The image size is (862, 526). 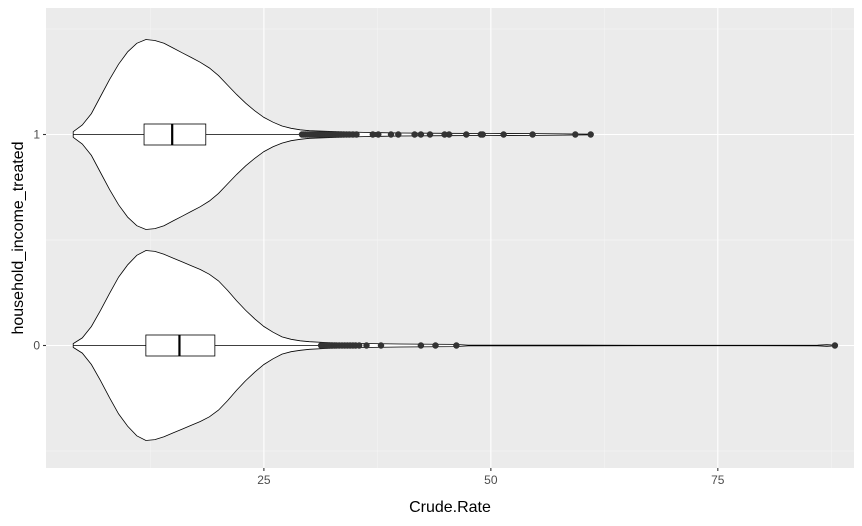 I want to click on x-tick-label: 75, so click(x=718, y=480).